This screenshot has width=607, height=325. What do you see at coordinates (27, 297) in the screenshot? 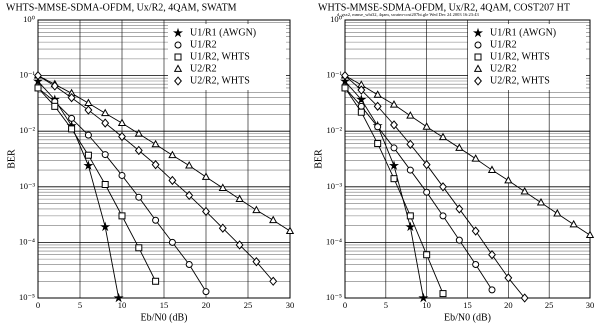
I see `y-tick-label: 10⁻⁵` at bounding box center [27, 297].